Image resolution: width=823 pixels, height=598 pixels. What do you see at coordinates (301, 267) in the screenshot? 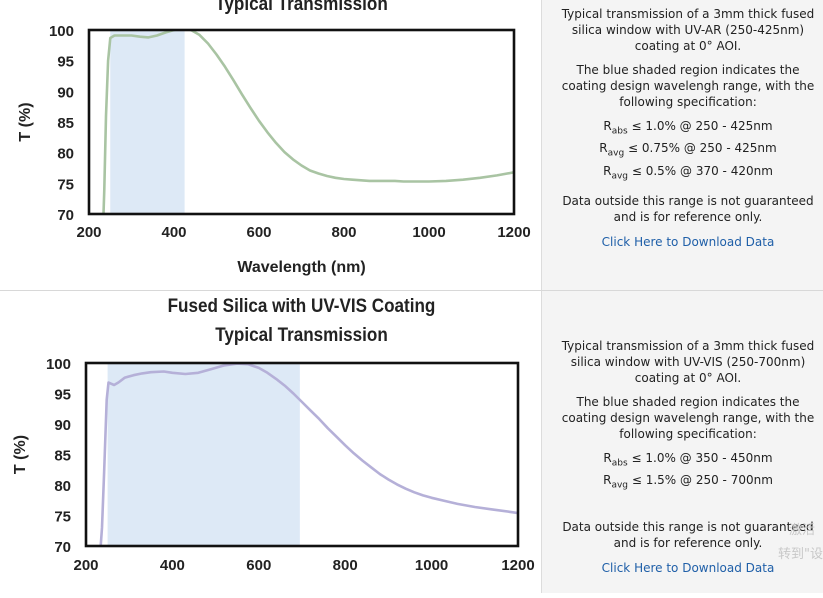
I see `x-axis-title: Wavelength (nm)` at bounding box center [301, 267].